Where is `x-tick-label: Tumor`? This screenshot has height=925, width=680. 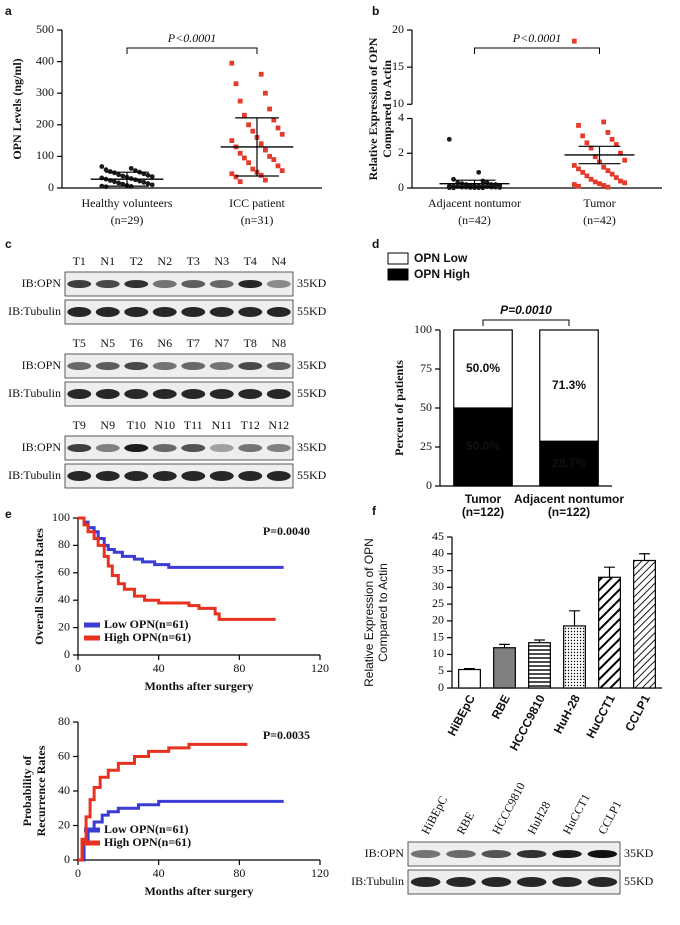
x-tick-label: Tumor is located at coordinates (599, 203).